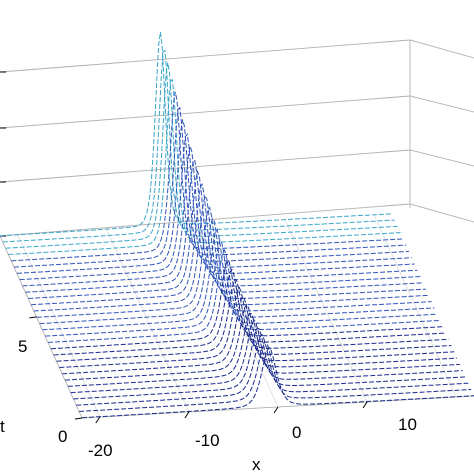 The width and height of the screenshot is (474, 474). Describe the element at coordinates (100, 450) in the screenshot. I see `x-tick-label-0: -20` at that location.